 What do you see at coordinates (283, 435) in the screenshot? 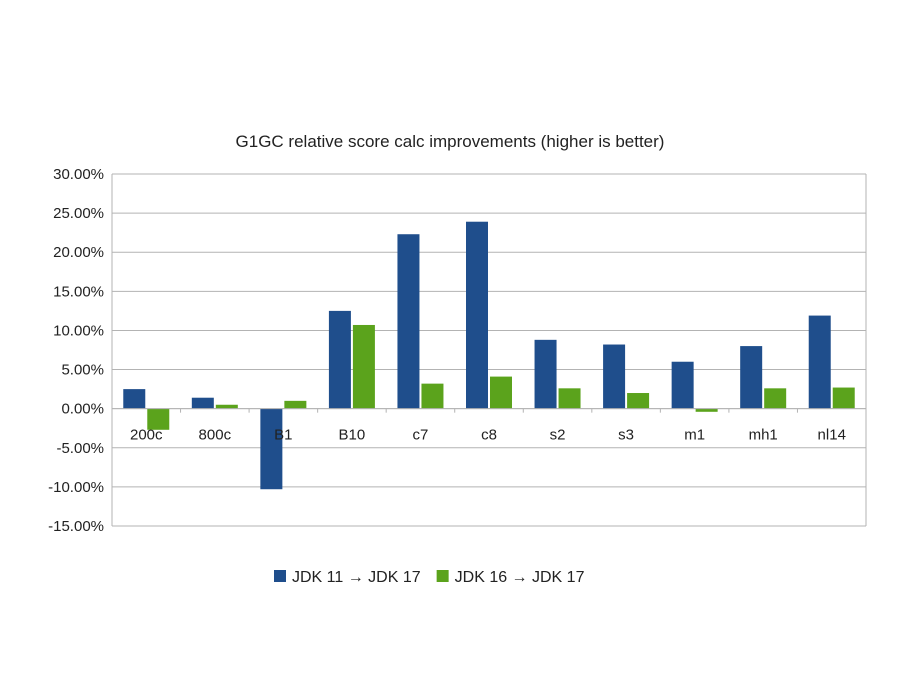
I see `category-label: B1` at bounding box center [283, 435].